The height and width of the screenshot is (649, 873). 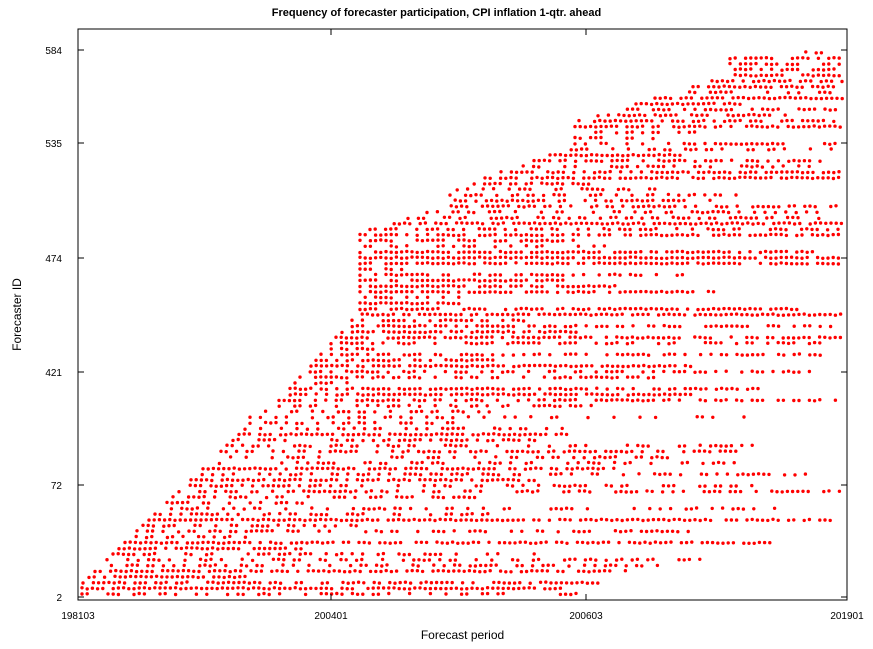 I want to click on y-tick-label: 474, so click(x=53, y=259).